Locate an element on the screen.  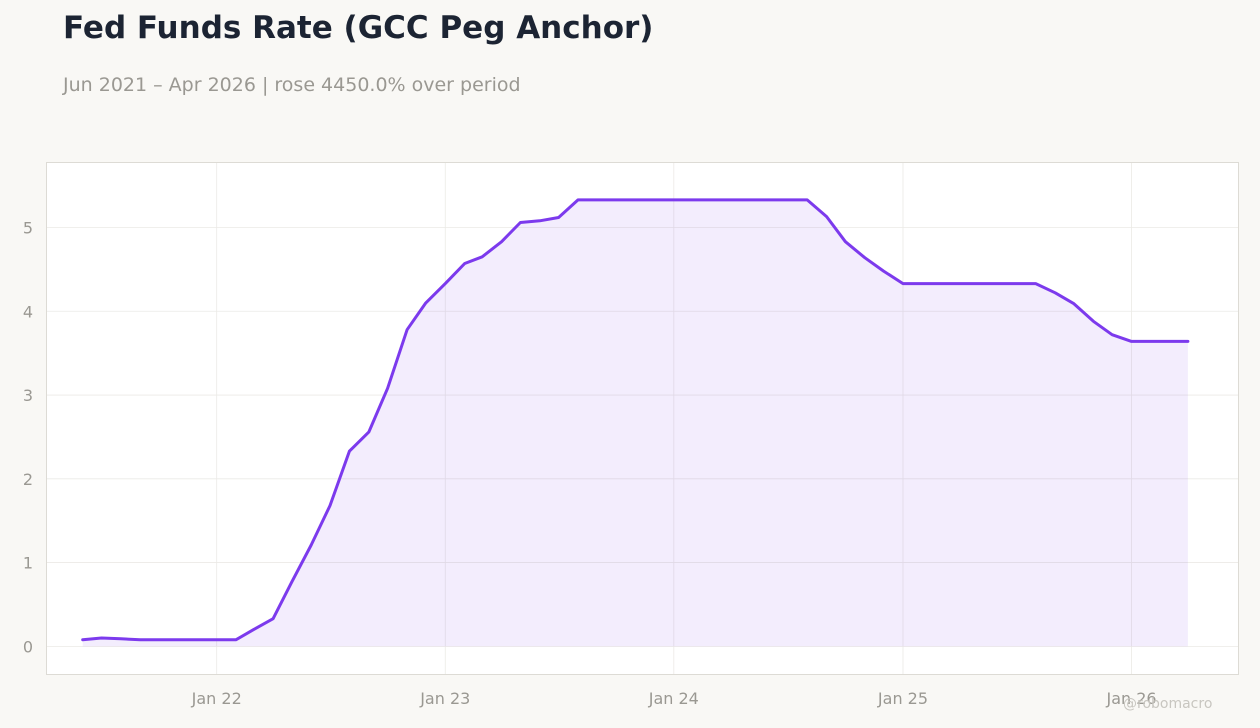
y-tick-label: 2 is located at coordinates (28, 479).